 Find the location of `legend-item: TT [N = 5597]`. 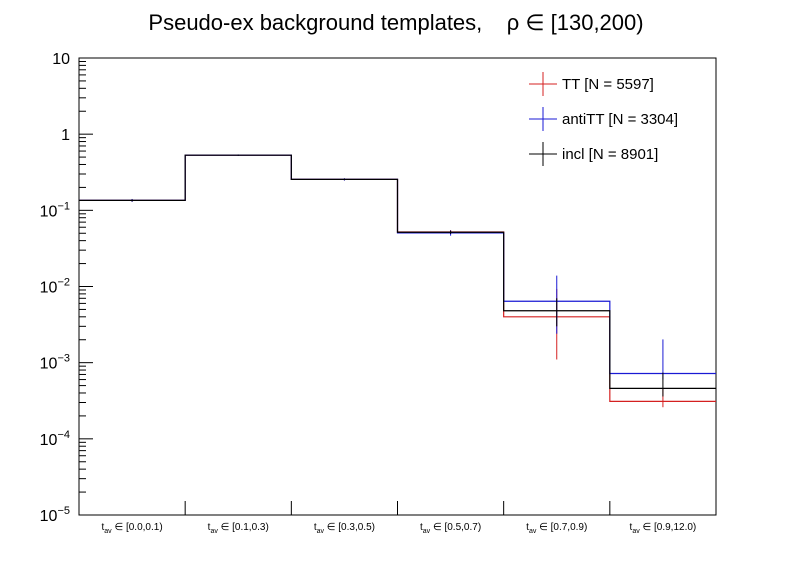

legend-item: TT [N = 5597] is located at coordinates (591, 84).